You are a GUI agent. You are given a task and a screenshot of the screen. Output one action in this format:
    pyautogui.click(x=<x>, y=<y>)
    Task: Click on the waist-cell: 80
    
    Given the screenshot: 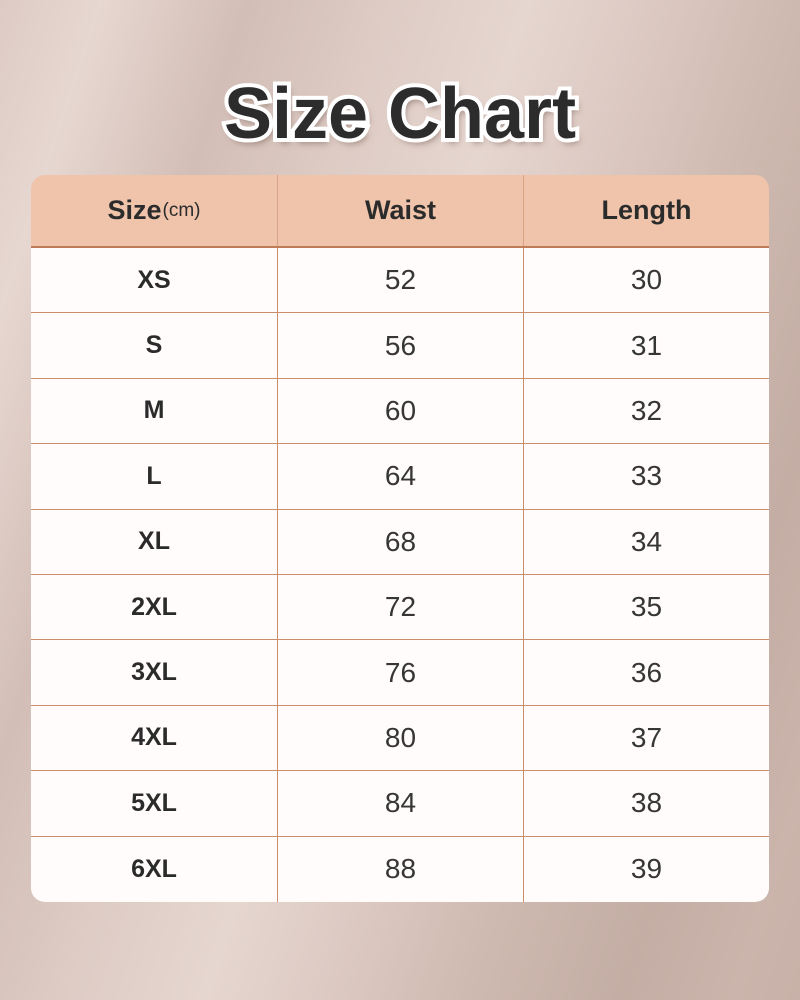 What is the action you would take?
    pyautogui.click(x=400, y=738)
    